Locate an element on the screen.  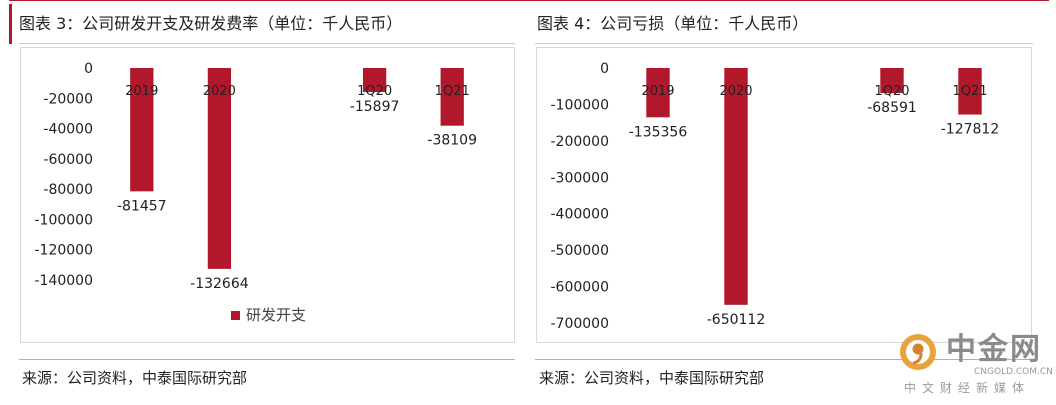
title-accent-bar is located at coordinates (10, 24).